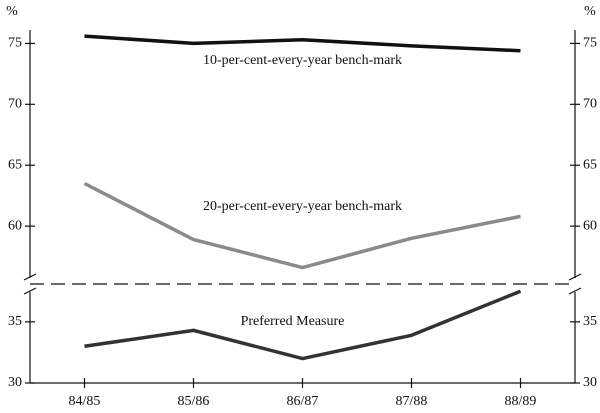 The width and height of the screenshot is (600, 413). Describe the element at coordinates (302, 60) in the screenshot. I see `series-label: 10-per-cent-every-year bench-mark` at that location.